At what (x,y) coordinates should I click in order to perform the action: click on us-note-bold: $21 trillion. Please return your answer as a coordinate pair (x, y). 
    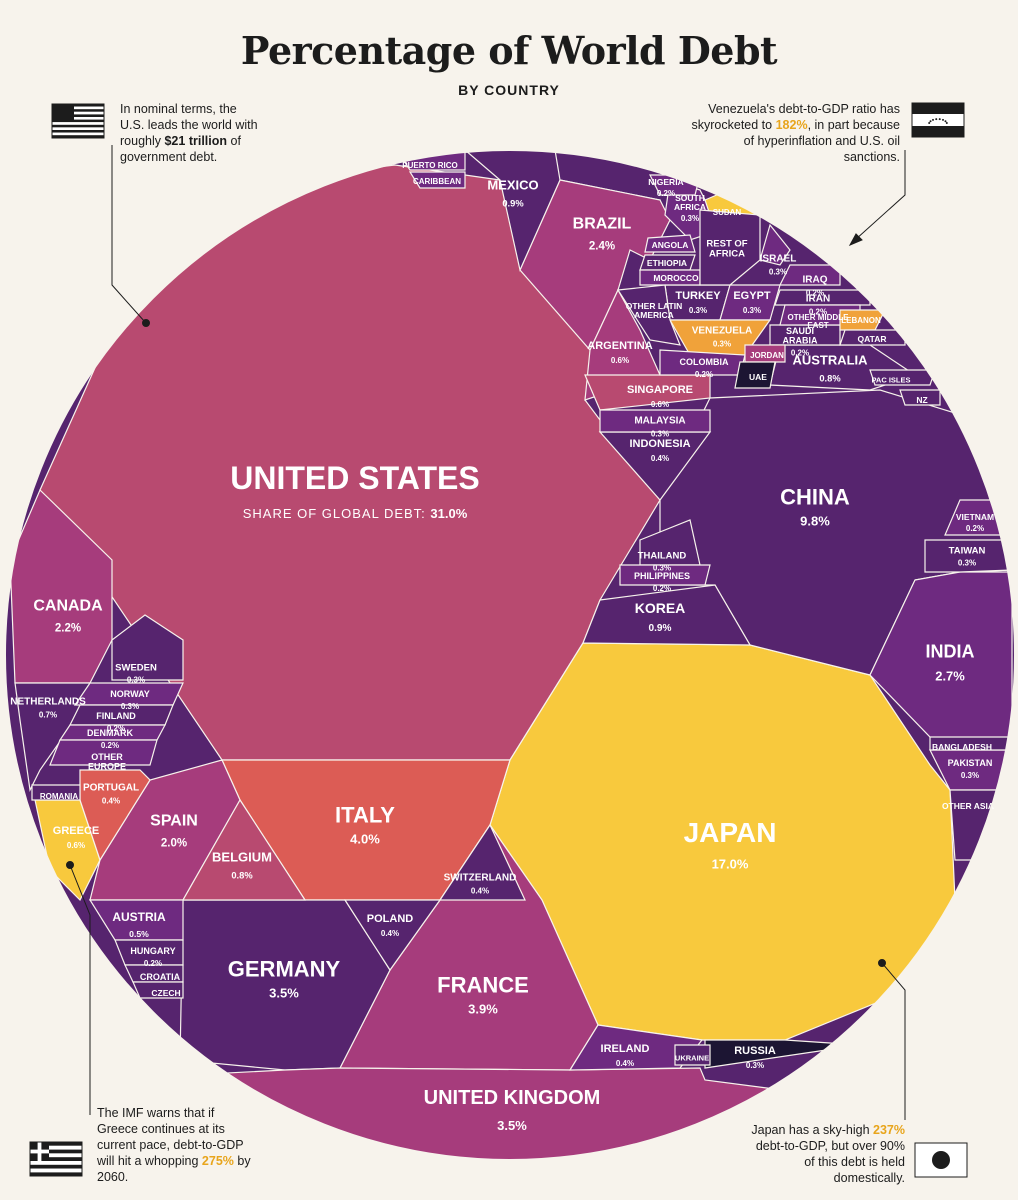
    Looking at the image, I should click on (196, 141).